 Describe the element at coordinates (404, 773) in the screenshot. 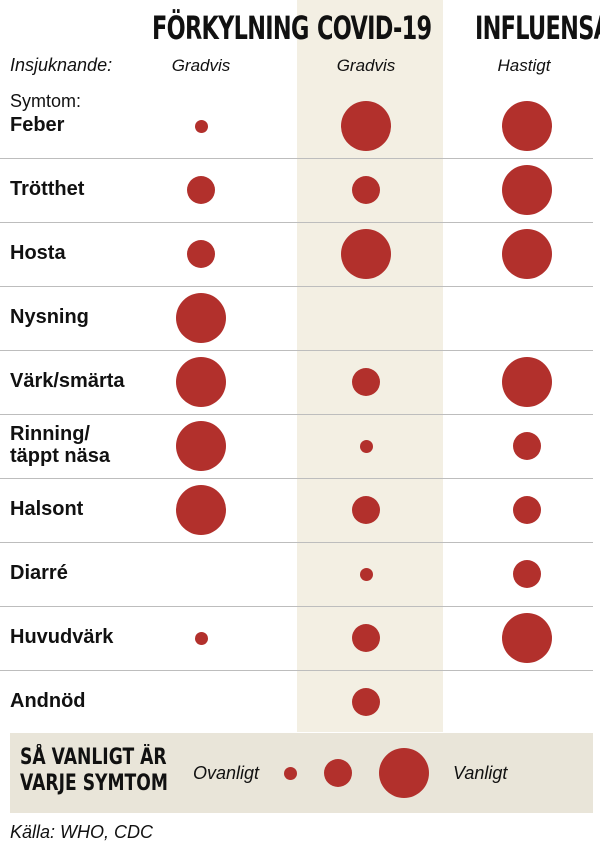

I see `legend-dot-large` at that location.